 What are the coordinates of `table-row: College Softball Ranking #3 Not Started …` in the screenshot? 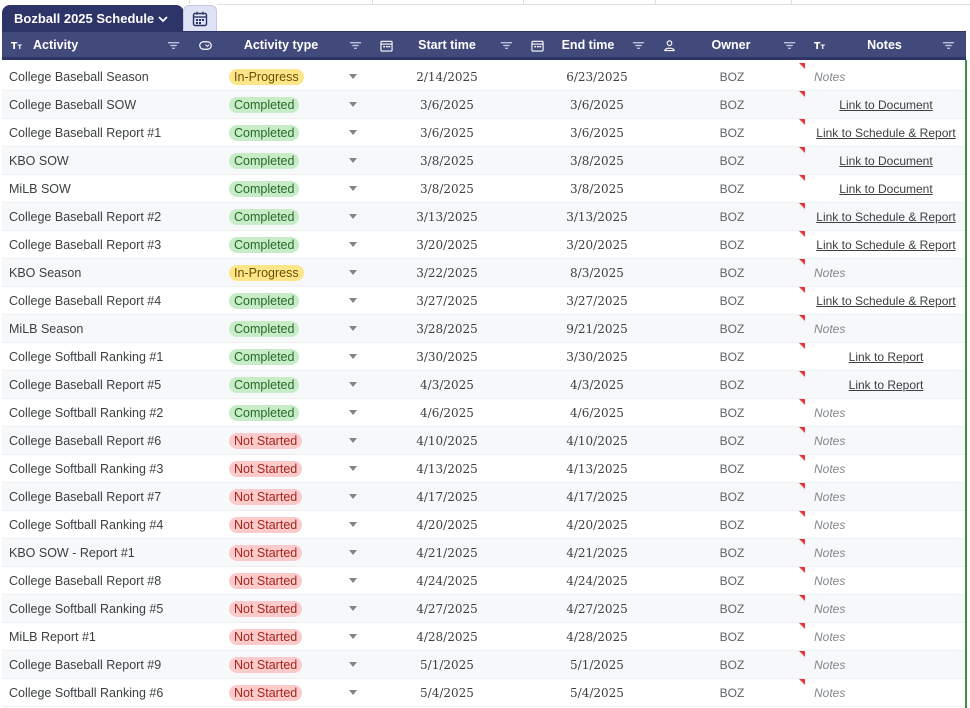 It's located at (484, 469).